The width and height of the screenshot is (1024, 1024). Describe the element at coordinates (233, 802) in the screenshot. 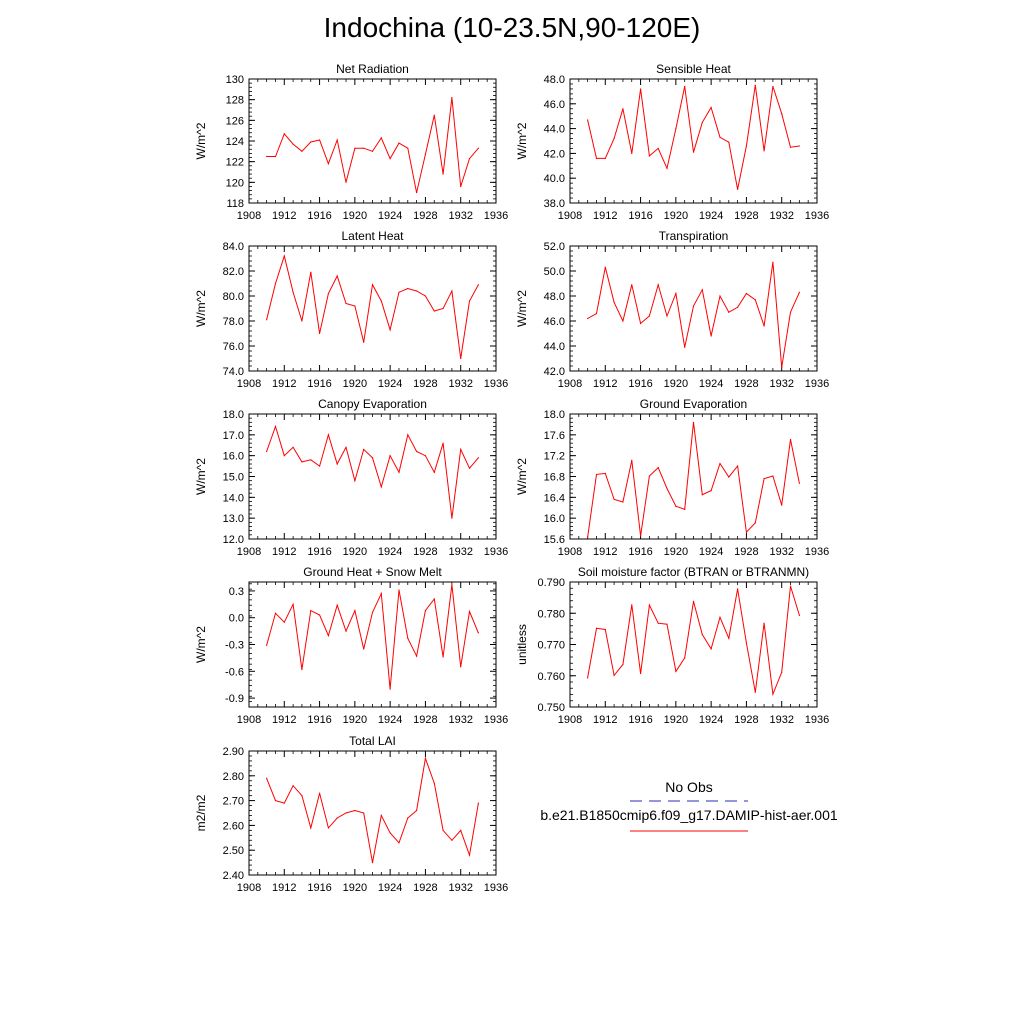

I see `y-tick-label: 2.70` at that location.